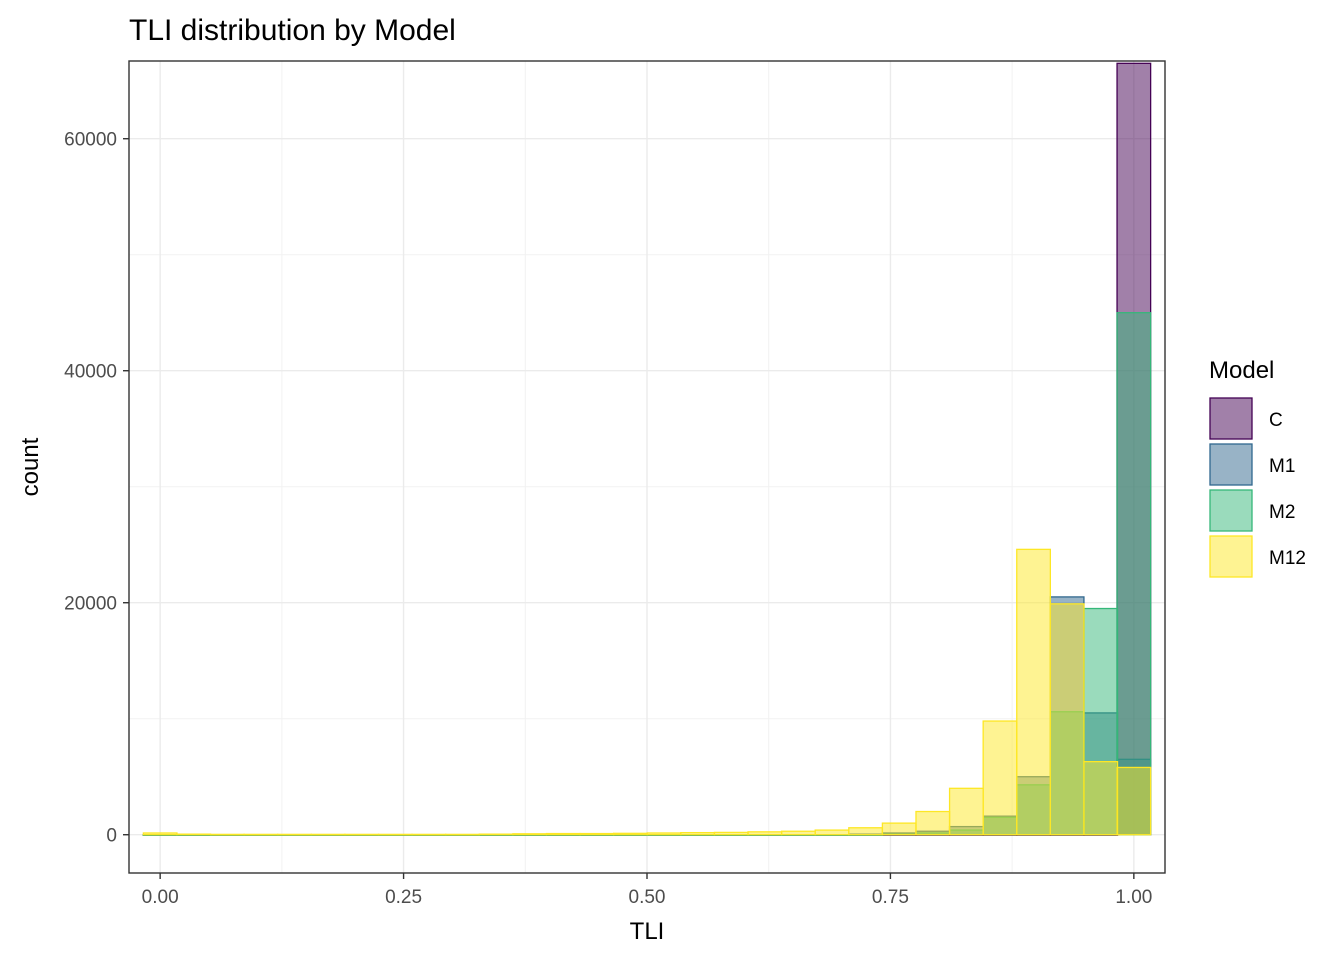  Describe the element at coordinates (30, 466) in the screenshot. I see `y-axis-title: count` at that location.